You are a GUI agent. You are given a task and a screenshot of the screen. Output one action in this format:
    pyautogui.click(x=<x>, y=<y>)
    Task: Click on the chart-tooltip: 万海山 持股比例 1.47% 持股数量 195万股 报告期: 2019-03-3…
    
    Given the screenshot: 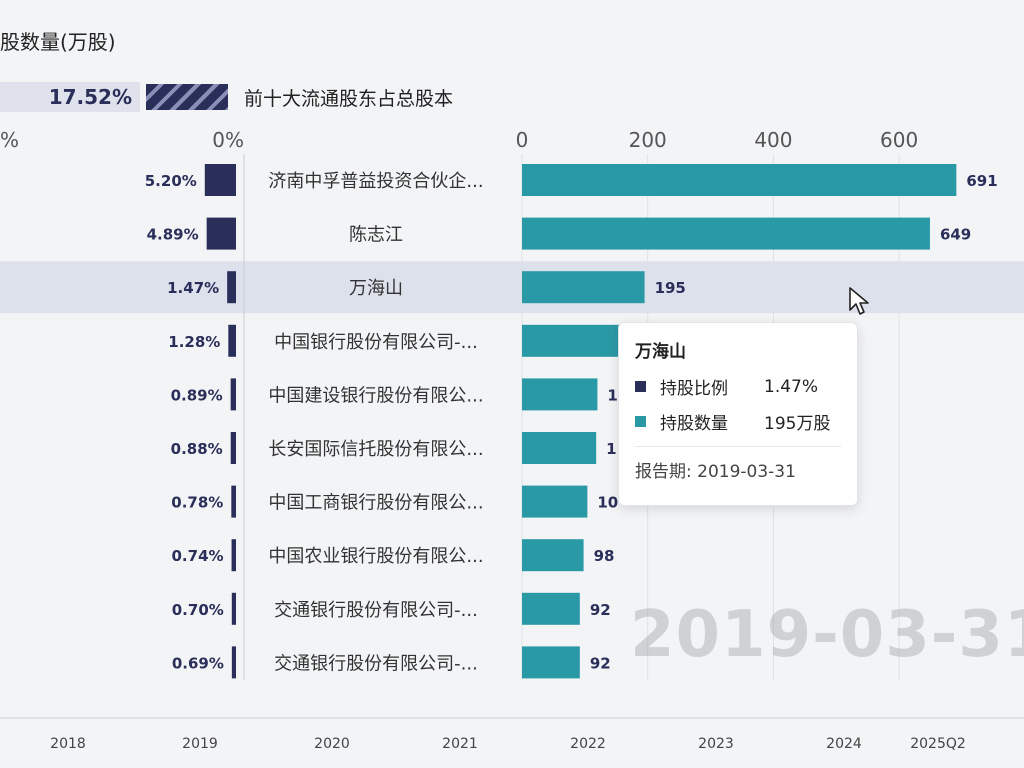 What is the action you would take?
    pyautogui.click(x=738, y=414)
    